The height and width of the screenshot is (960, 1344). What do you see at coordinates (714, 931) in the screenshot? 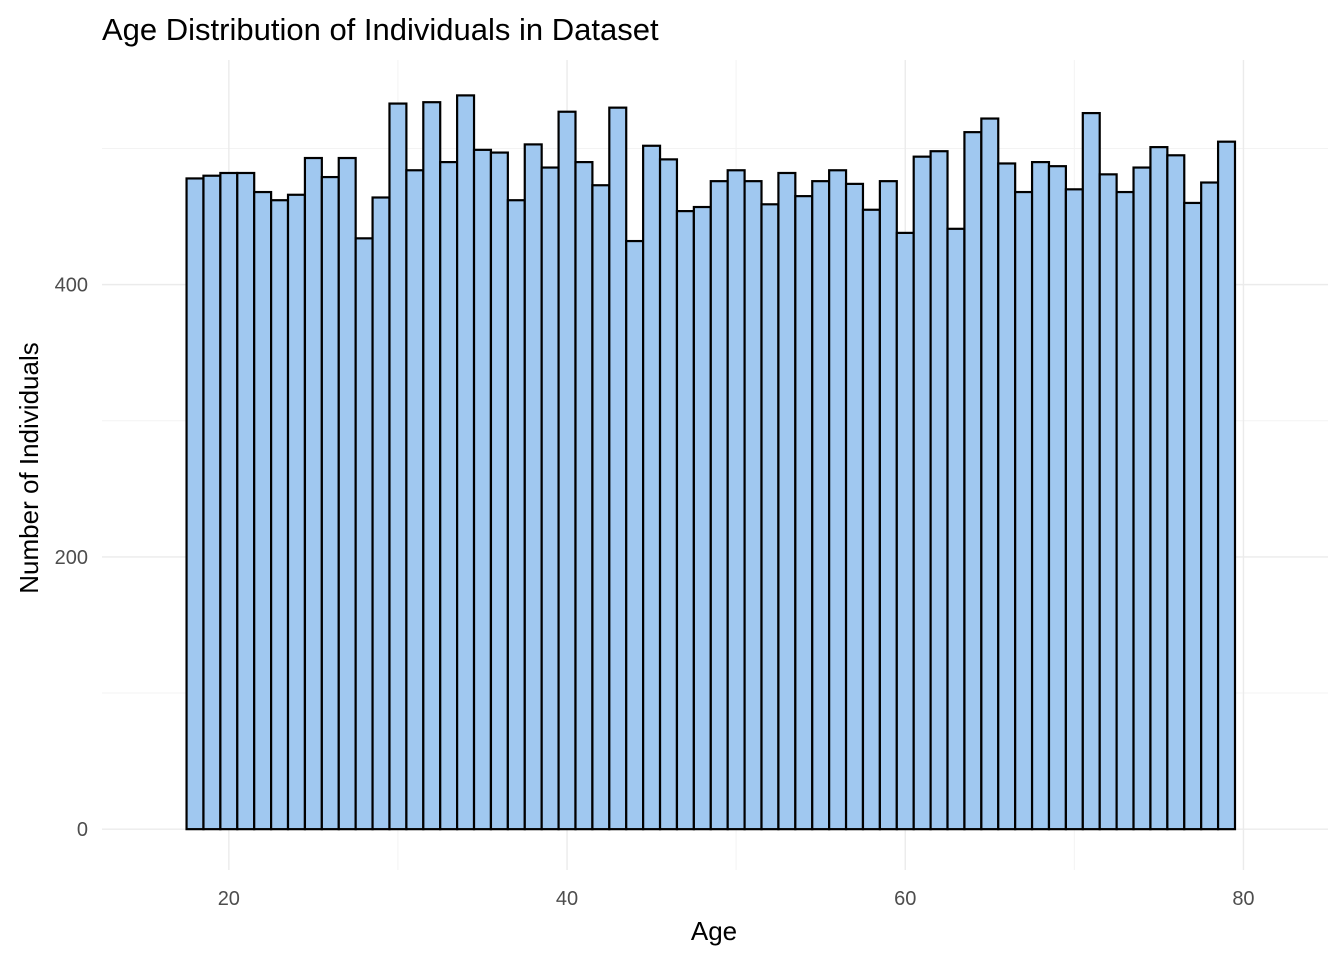
I see `x-axis-title: Age` at bounding box center [714, 931].